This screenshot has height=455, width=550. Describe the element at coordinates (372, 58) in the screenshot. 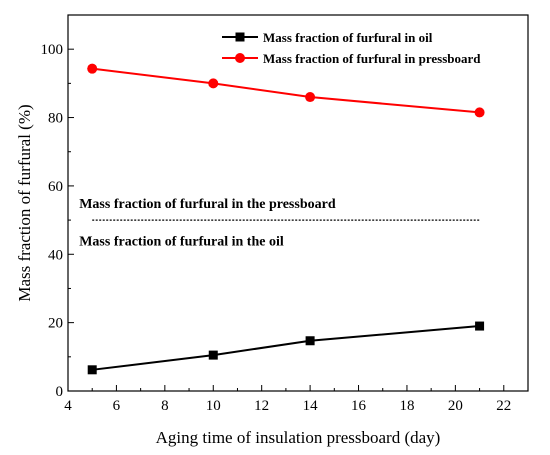

I see `legend-label: Mass fraction of furfural in pressboard` at that location.